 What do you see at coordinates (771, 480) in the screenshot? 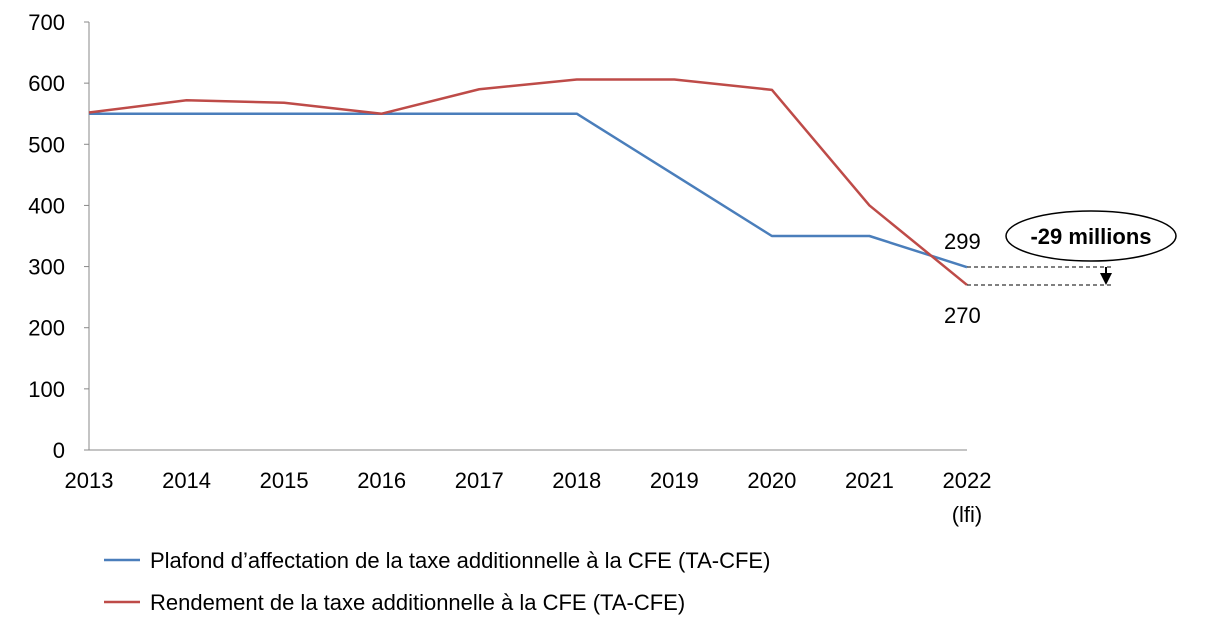
I see `x-tick-label: 2020` at bounding box center [771, 480].